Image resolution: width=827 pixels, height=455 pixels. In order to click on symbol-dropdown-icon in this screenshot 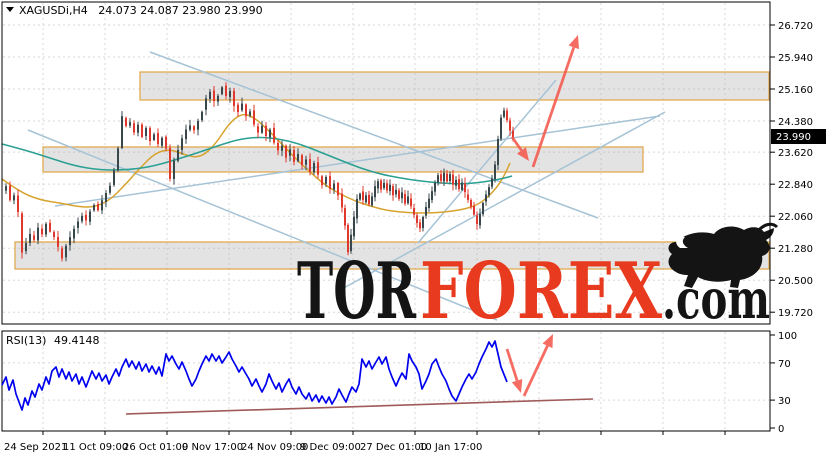, I will do `click(10, 9)`.